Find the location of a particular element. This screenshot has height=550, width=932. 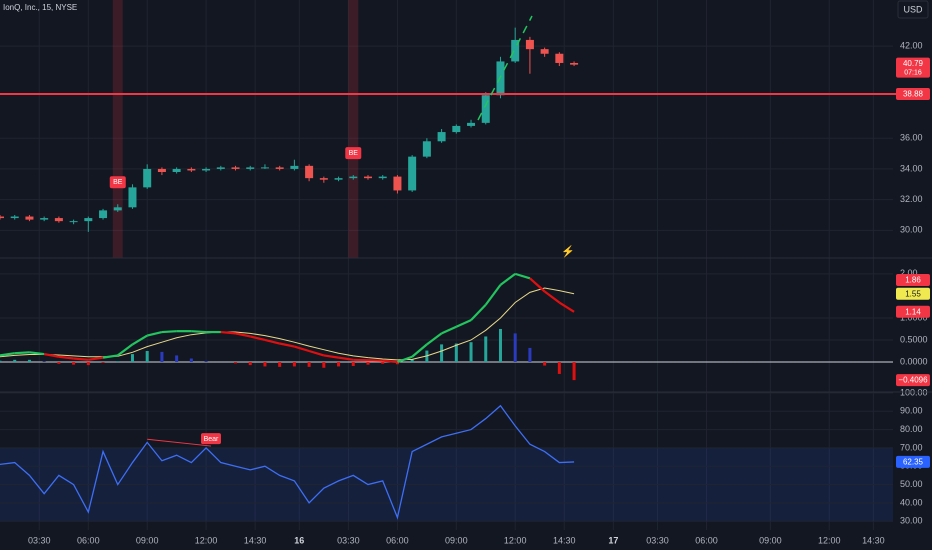

rsi-line is located at coordinates (287, 462).